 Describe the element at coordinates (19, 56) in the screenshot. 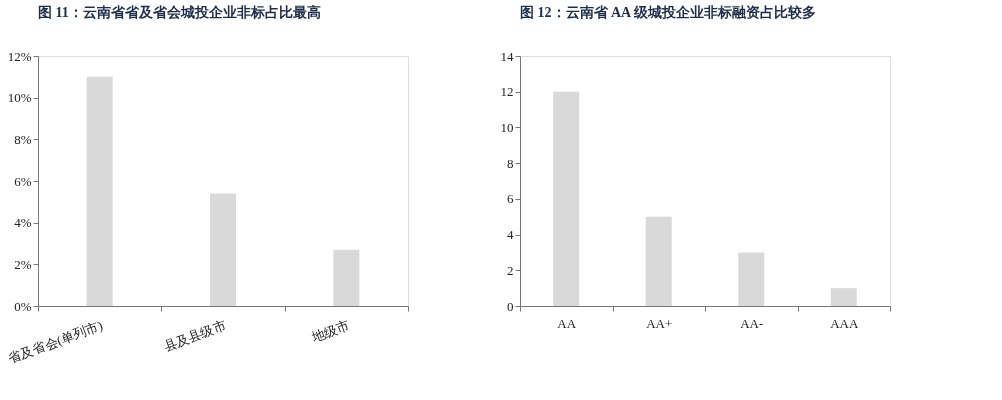

I see `y-tick-label: 12%` at that location.